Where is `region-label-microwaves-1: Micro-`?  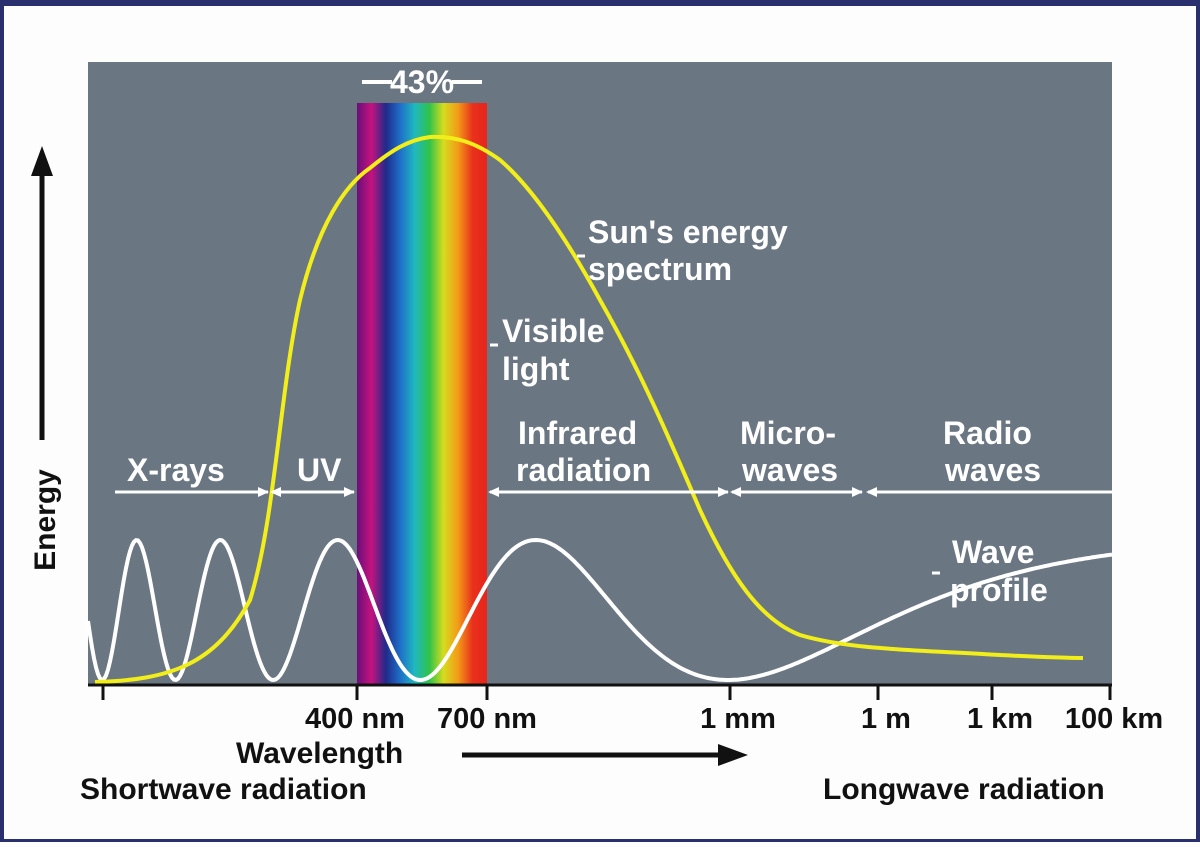
region-label-microwaves-1: Micro- is located at coordinates (788, 433).